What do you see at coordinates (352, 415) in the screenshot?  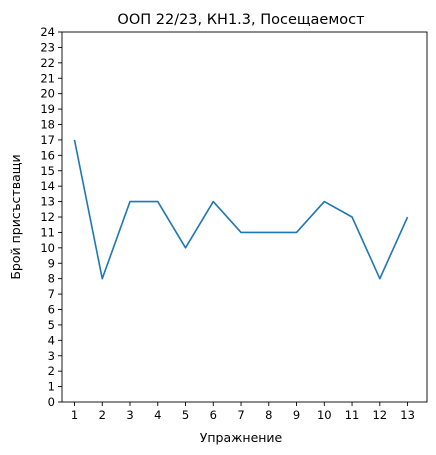 I see `x-tick-label: 11` at bounding box center [352, 415].